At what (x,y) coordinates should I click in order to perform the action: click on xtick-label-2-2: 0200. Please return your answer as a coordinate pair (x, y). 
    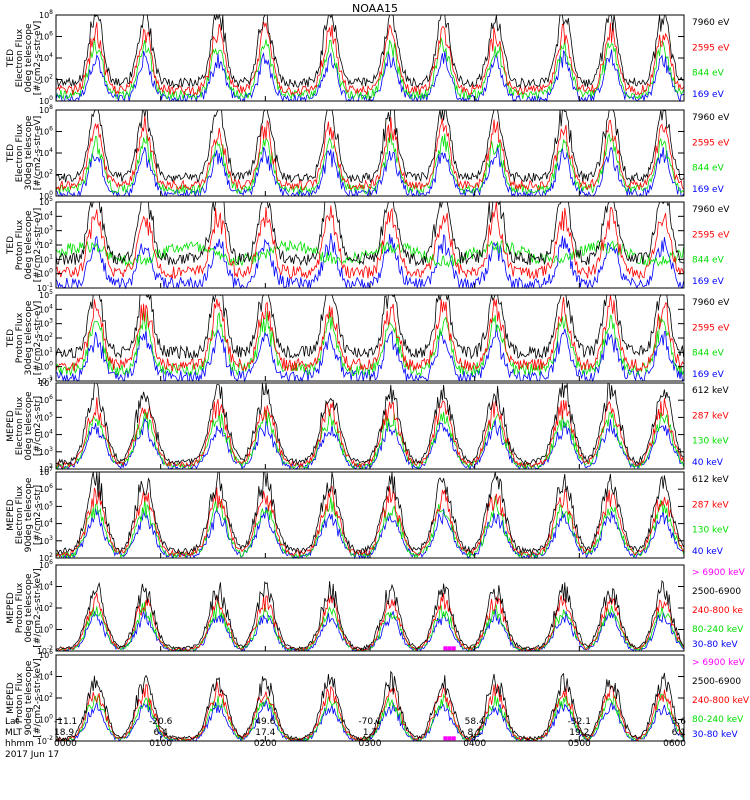
    Looking at the image, I should click on (265, 744).